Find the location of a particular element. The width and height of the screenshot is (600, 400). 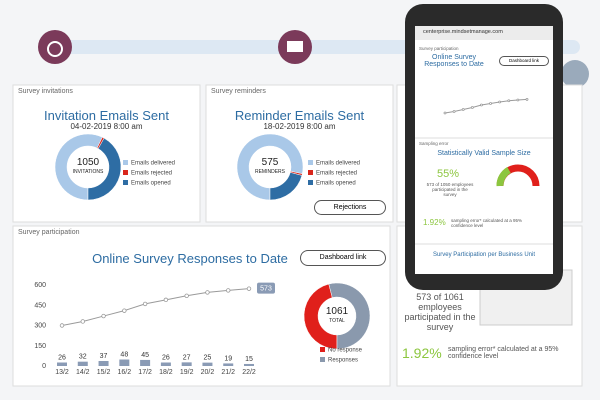

bar-label: 32 is located at coordinates (83, 357).